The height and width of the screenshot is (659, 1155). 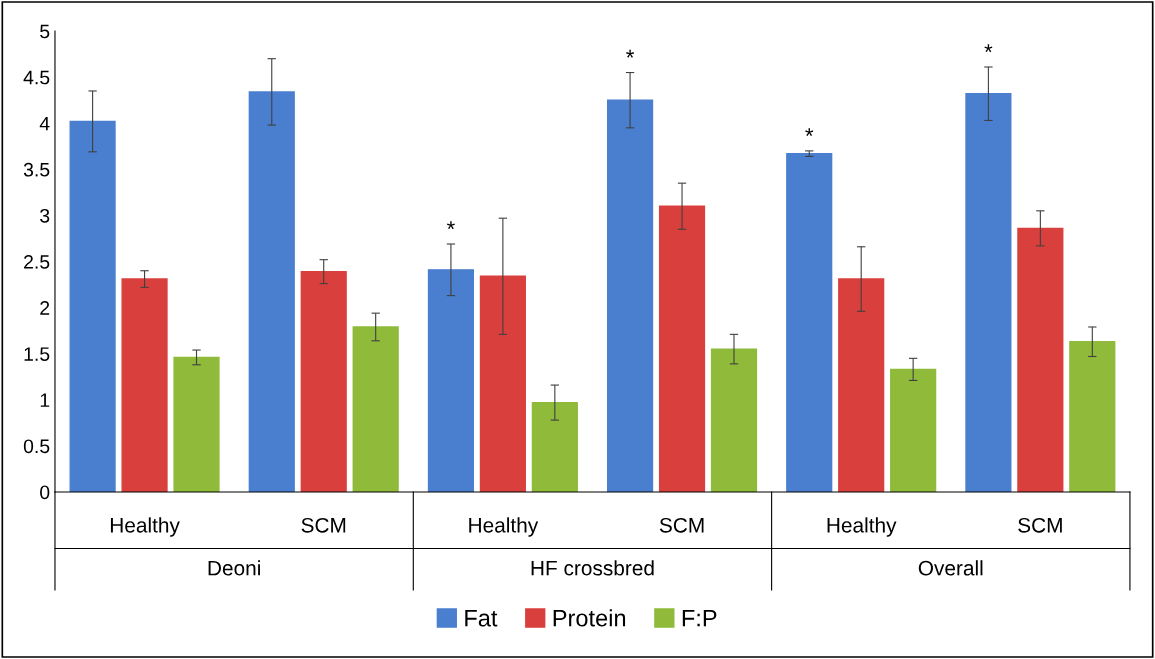 I want to click on y-tick-label: 3.5, so click(x=36, y=169).